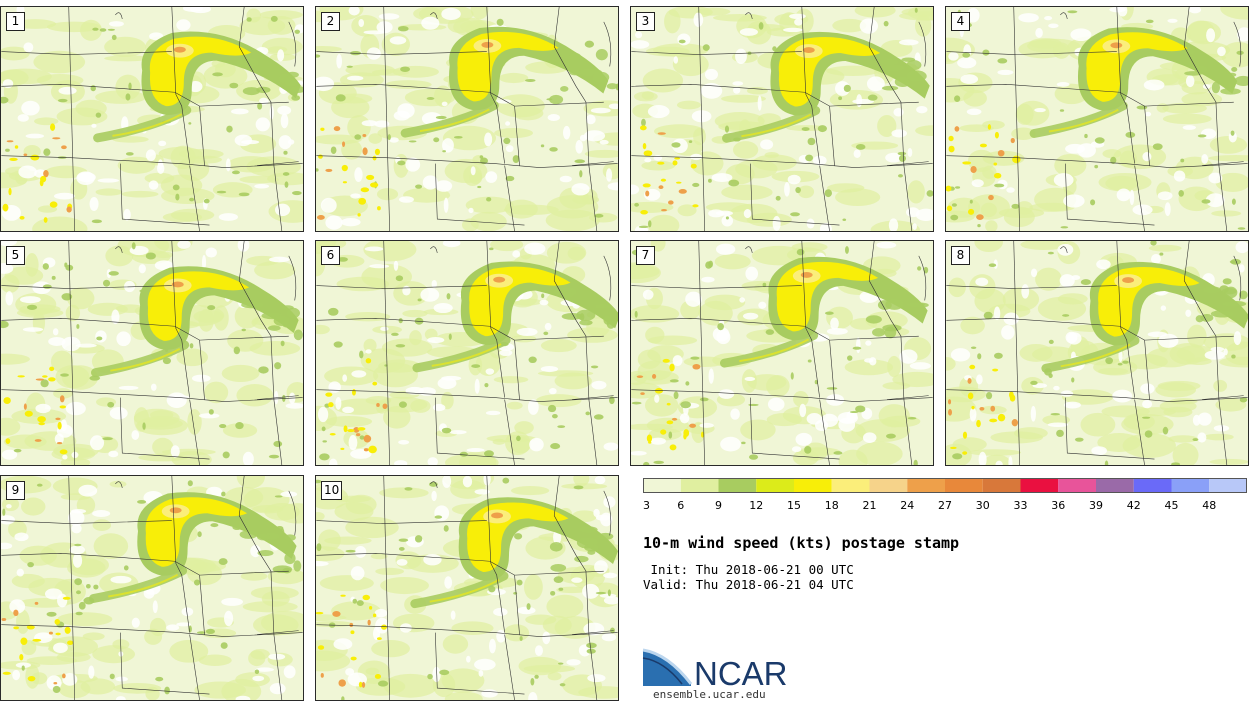  I want to click on colorbar-tick-label: 6, so click(680, 505).